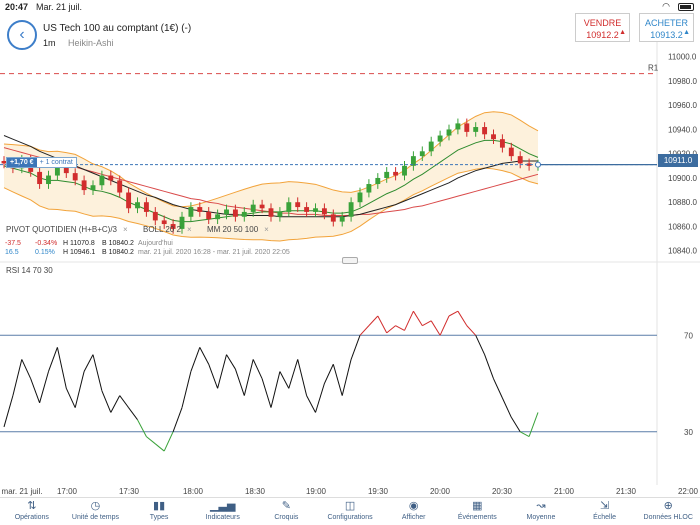  I want to click on toolbar-item-afficher: ◉ Afficher, so click(414, 511).